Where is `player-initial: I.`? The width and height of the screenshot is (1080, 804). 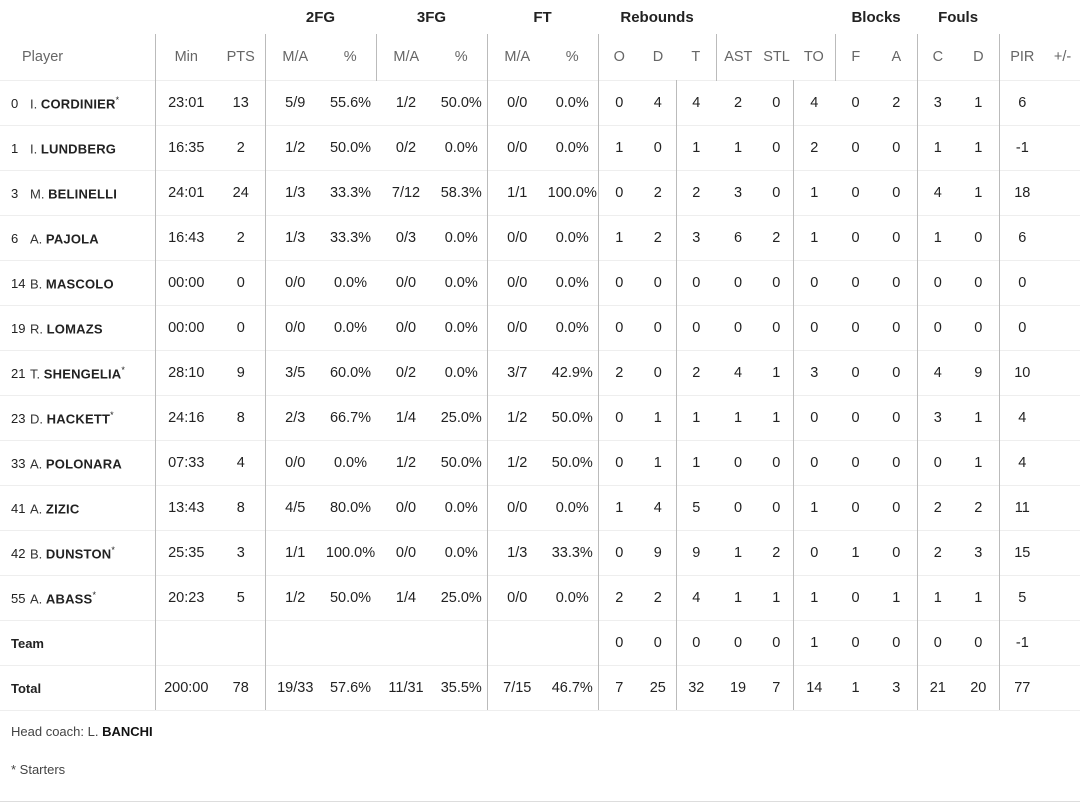
player-initial: I. is located at coordinates (34, 104).